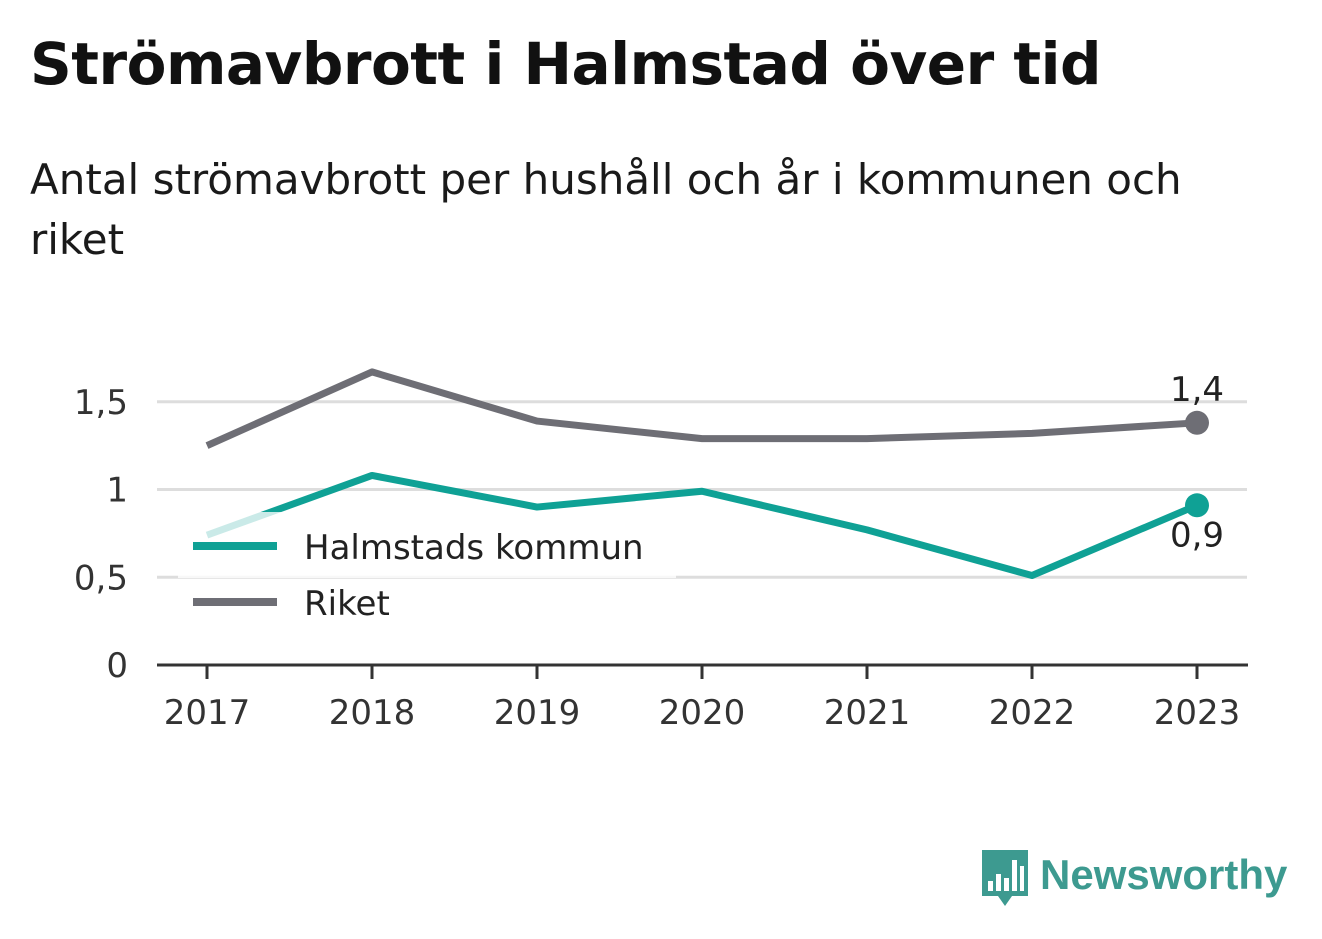  I want to click on x-tick-label: 2021, so click(867, 713).